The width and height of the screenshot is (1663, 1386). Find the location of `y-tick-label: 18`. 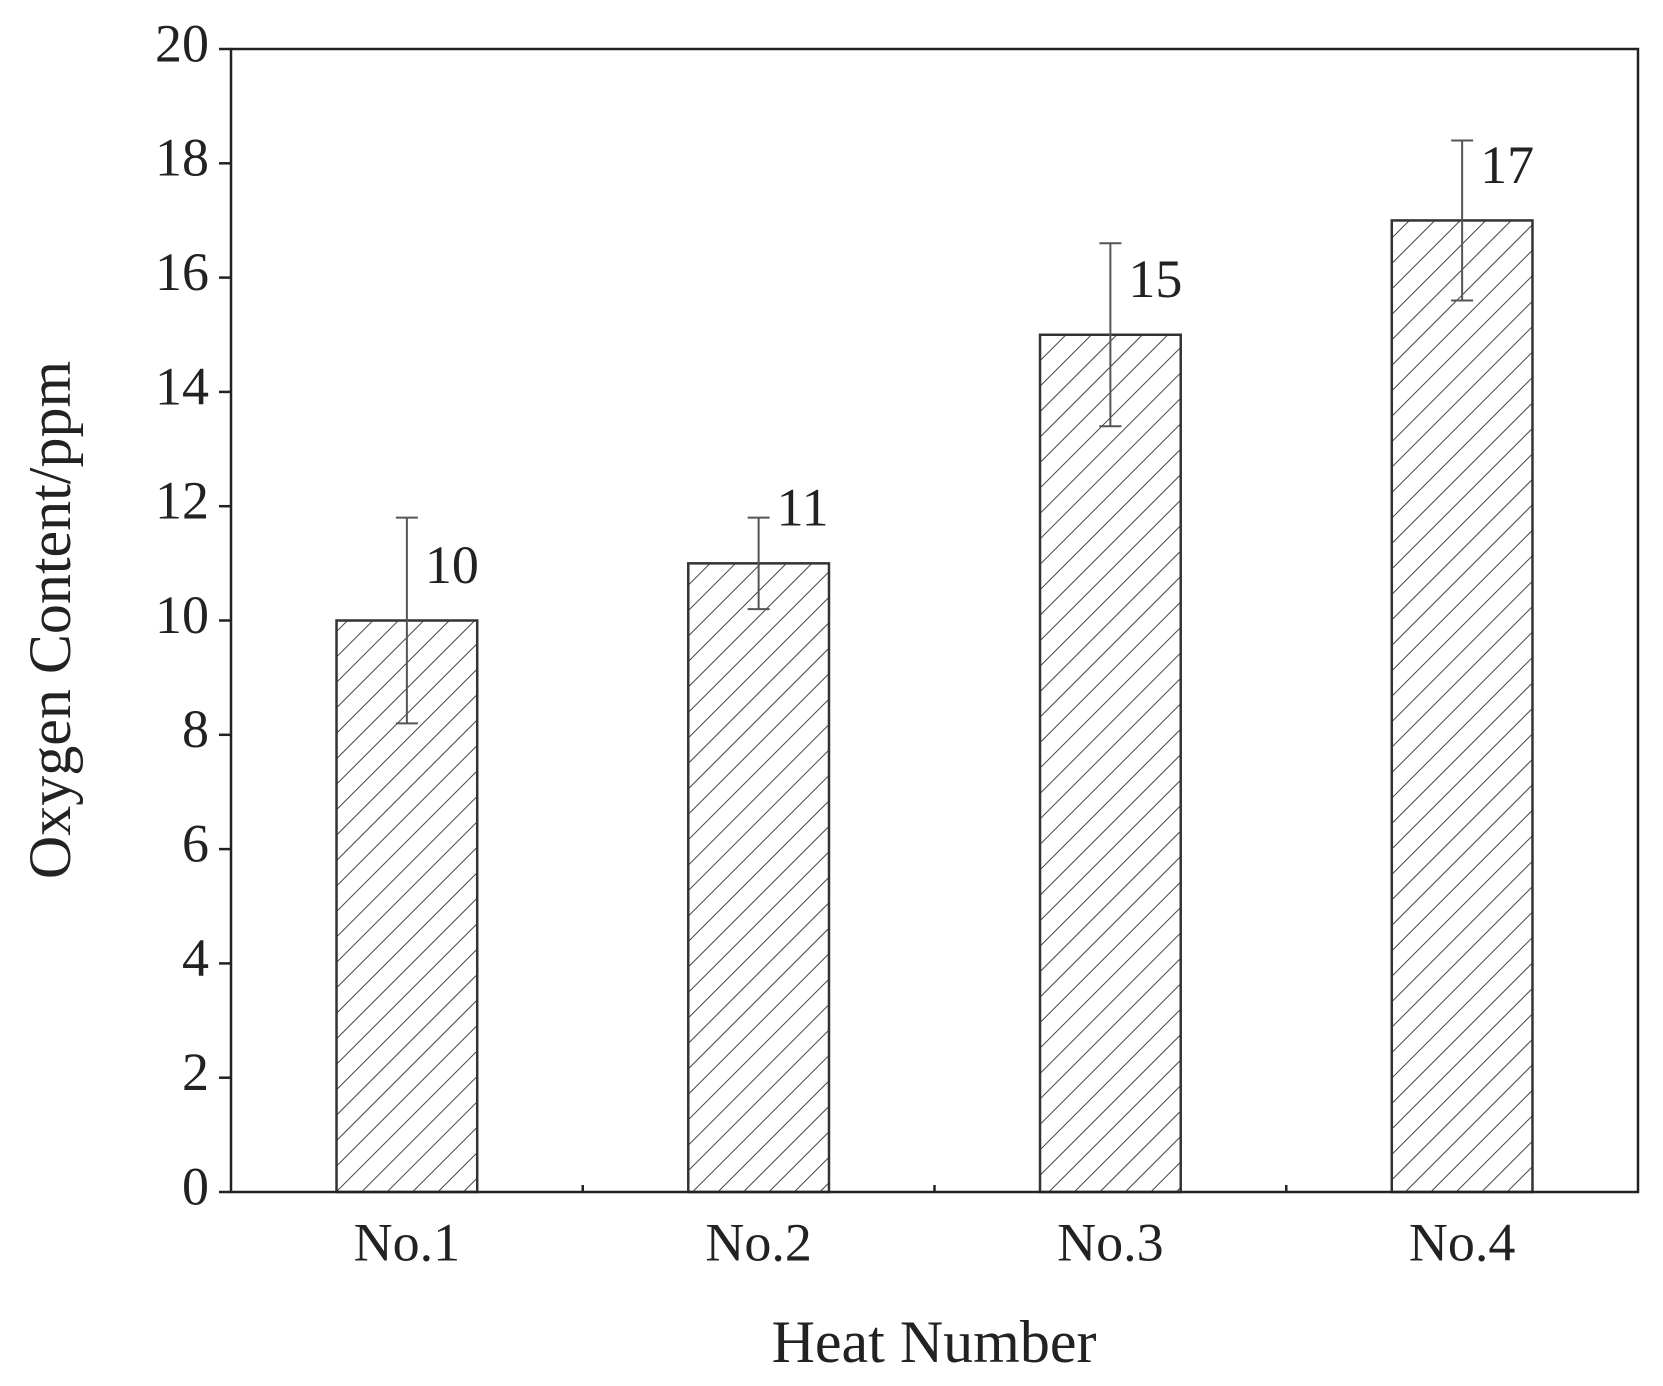

y-tick-label: 18 is located at coordinates (182, 158).